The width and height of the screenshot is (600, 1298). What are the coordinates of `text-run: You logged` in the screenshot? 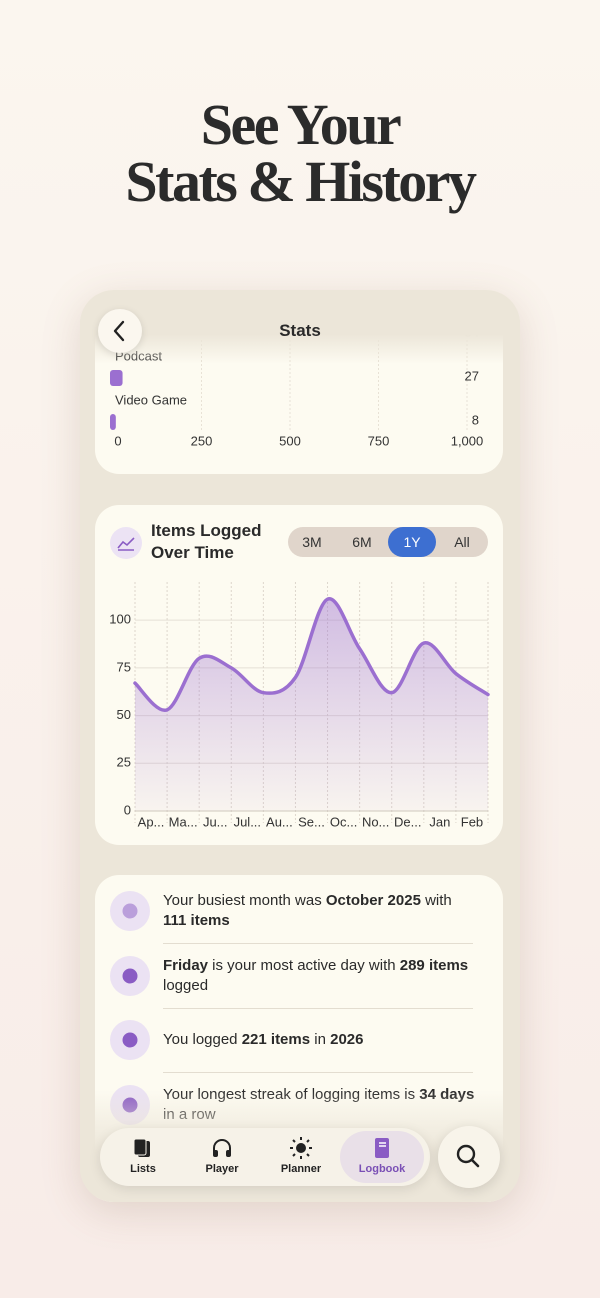 It's located at (202, 1039).